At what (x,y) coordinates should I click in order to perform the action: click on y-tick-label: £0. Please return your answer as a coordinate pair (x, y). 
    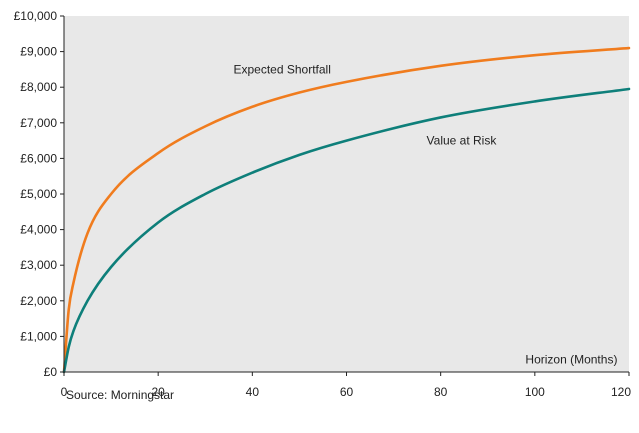
    Looking at the image, I should click on (51, 372).